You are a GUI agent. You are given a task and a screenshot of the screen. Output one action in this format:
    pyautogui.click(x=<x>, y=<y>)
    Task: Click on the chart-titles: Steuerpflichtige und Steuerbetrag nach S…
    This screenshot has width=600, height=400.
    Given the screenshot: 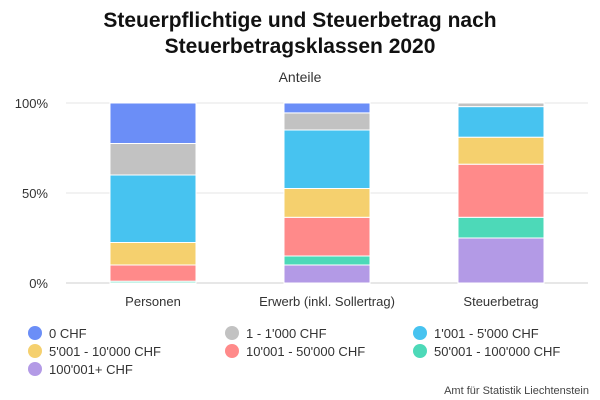 What is the action you would take?
    pyautogui.click(x=299, y=47)
    